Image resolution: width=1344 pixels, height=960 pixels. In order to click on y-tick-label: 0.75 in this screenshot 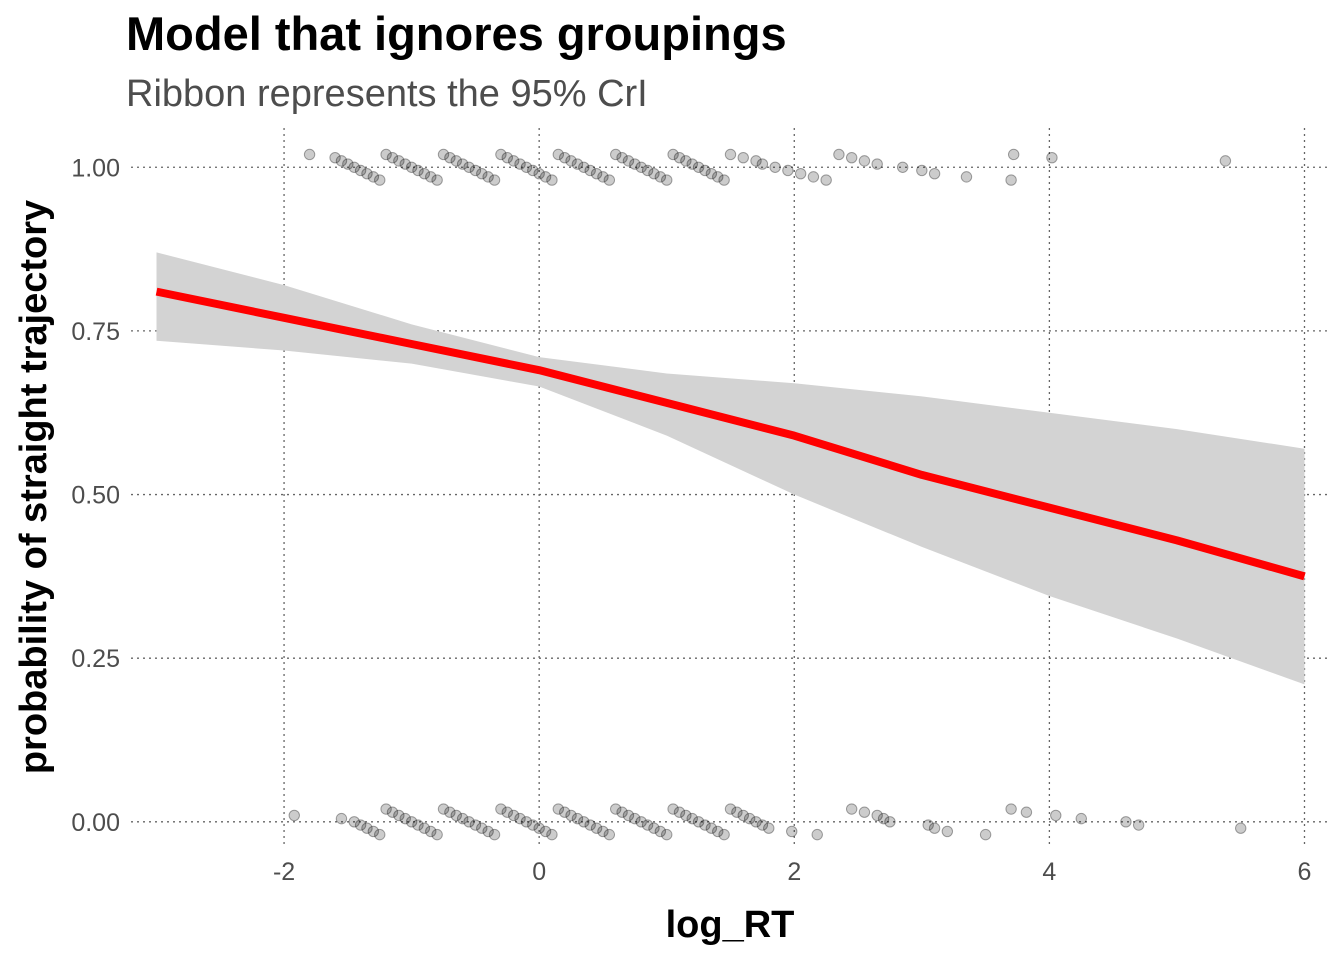, I will do `click(95, 332)`.